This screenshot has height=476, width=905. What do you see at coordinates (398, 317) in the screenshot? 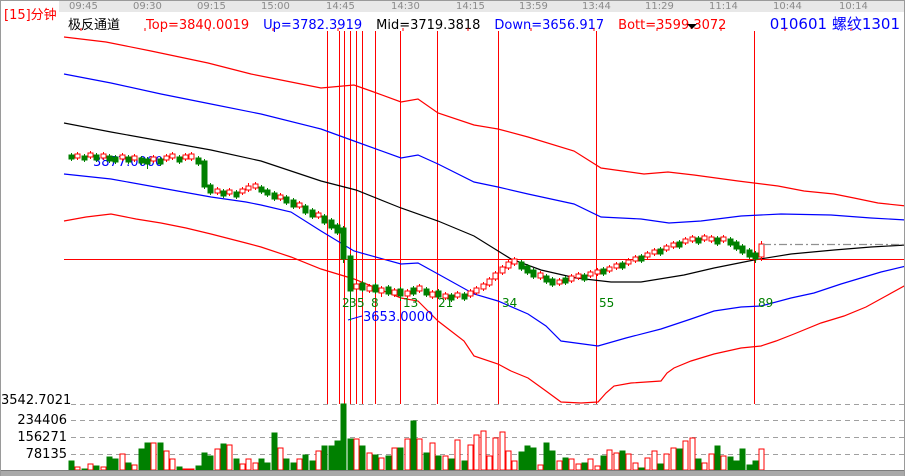
I see `low-price-label: 3653.0000` at bounding box center [398, 317].